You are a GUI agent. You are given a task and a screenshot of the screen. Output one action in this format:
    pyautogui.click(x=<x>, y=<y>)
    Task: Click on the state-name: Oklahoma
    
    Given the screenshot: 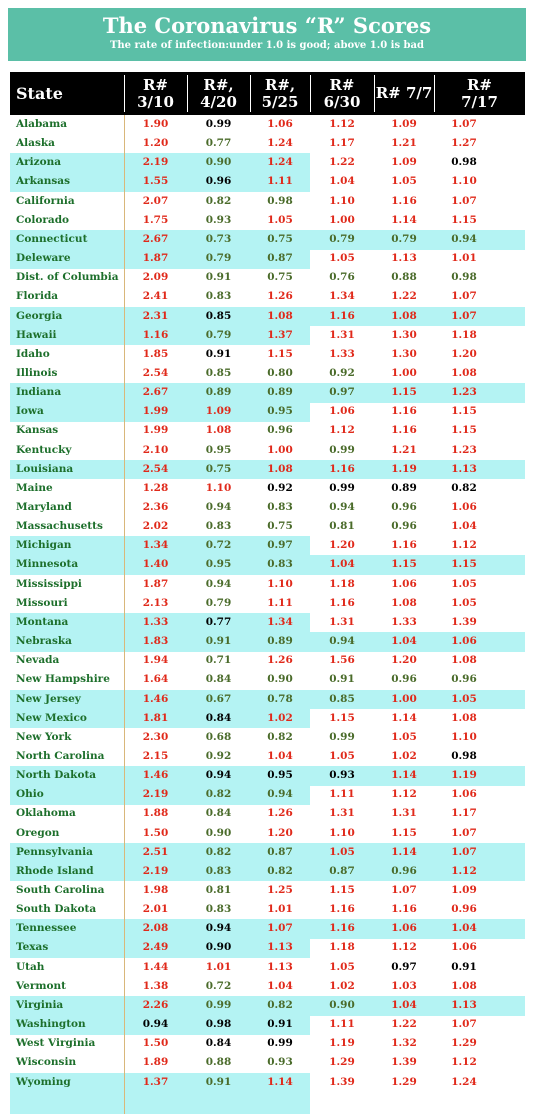 What is the action you would take?
    pyautogui.click(x=46, y=813)
    